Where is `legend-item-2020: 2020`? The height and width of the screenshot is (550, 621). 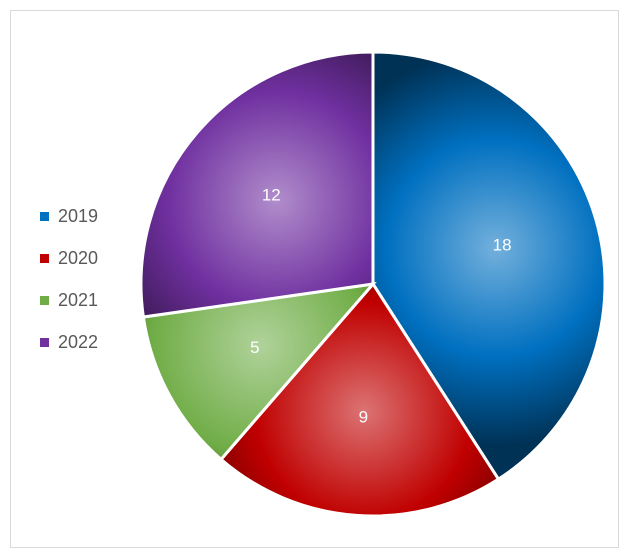 legend-item-2020: 2020 is located at coordinates (69, 258).